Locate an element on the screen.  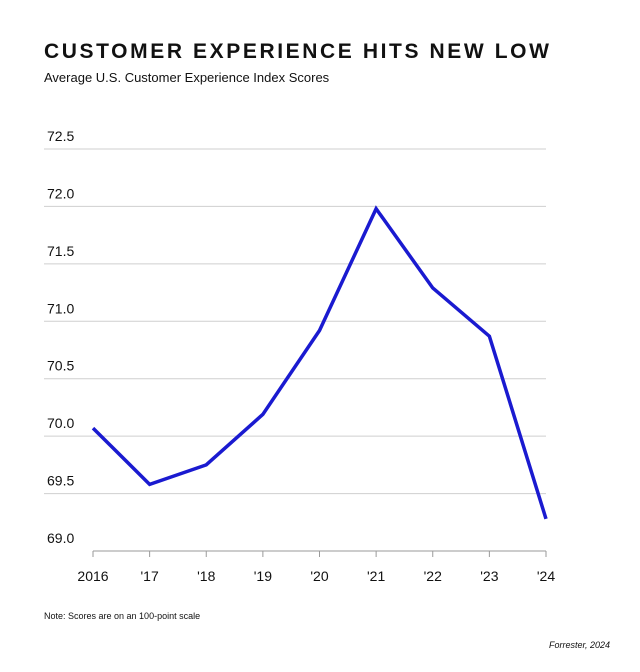
source-credit: Forrester, 2024 is located at coordinates (579, 645).